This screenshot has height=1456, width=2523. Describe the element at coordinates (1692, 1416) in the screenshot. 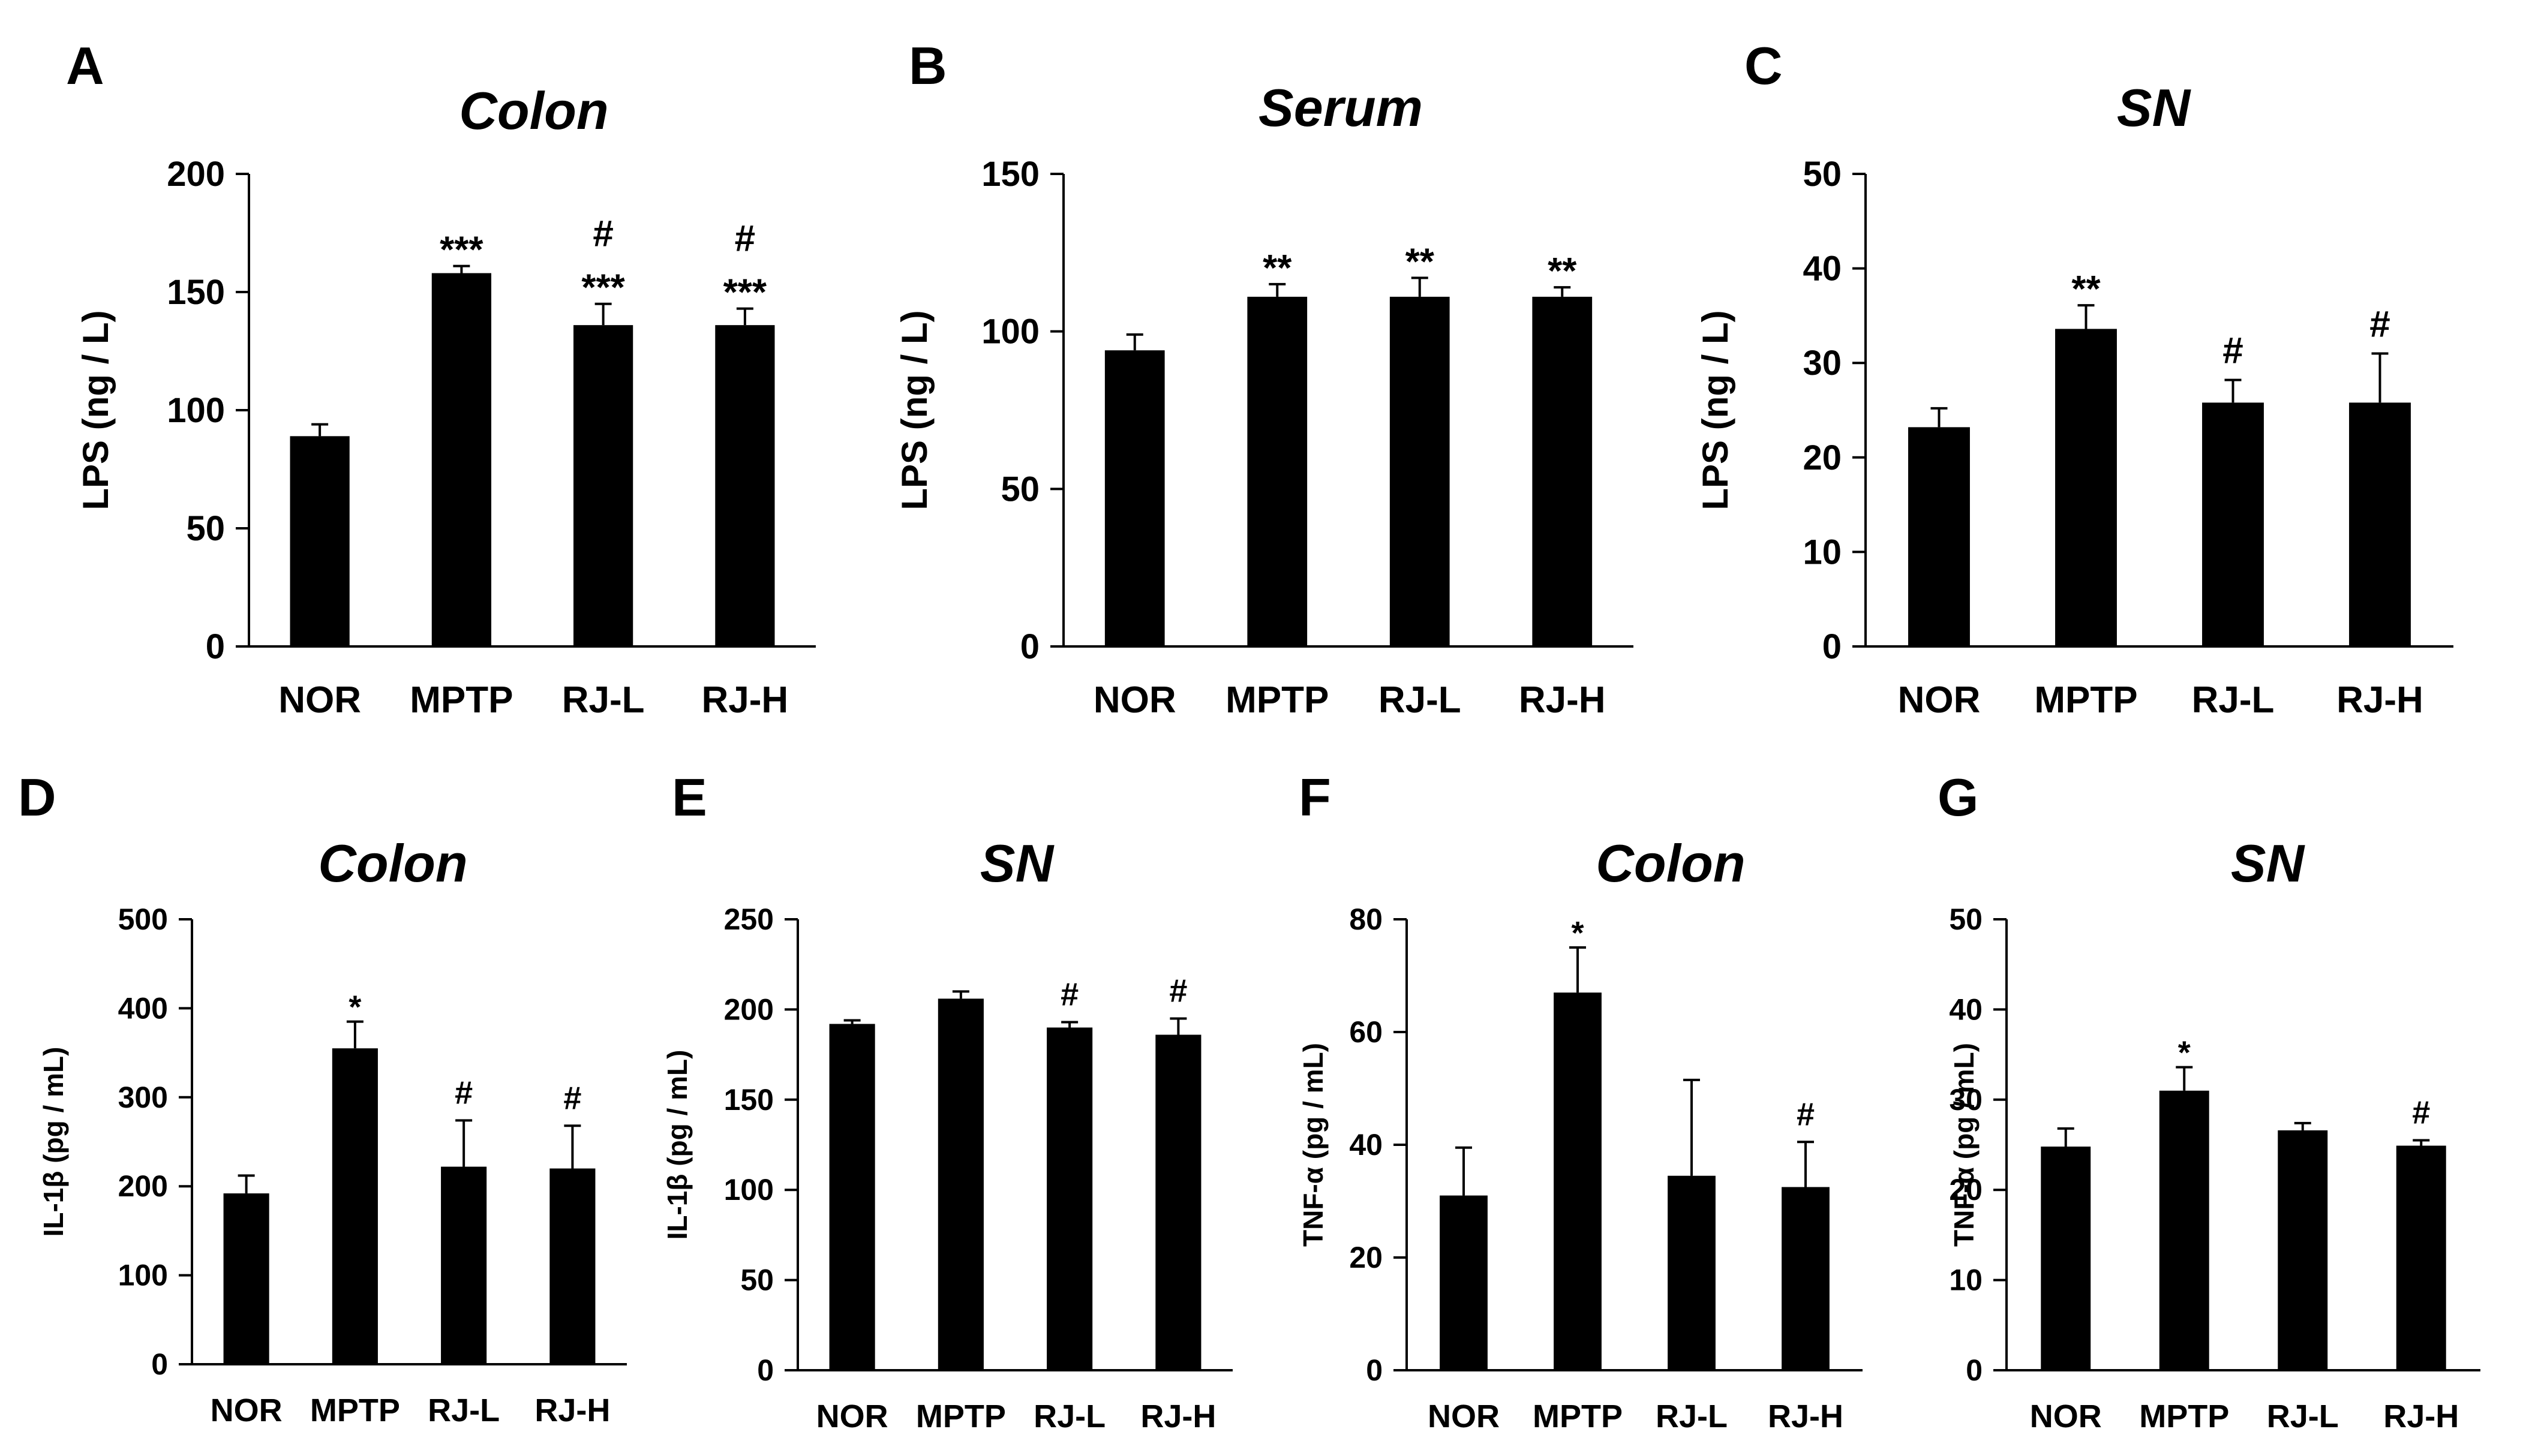

I see `x-tick-label-f: RJ-L` at that location.